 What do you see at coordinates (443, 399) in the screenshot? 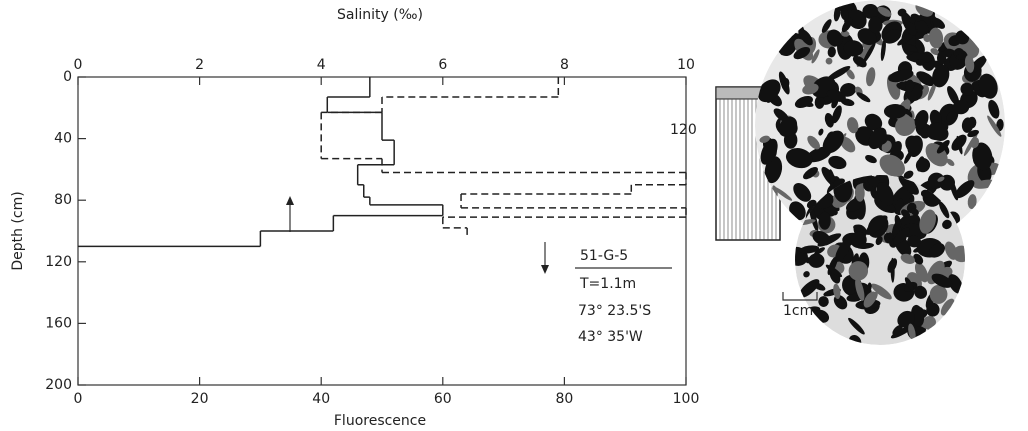
I see `x-tick-label: 60` at bounding box center [443, 399].